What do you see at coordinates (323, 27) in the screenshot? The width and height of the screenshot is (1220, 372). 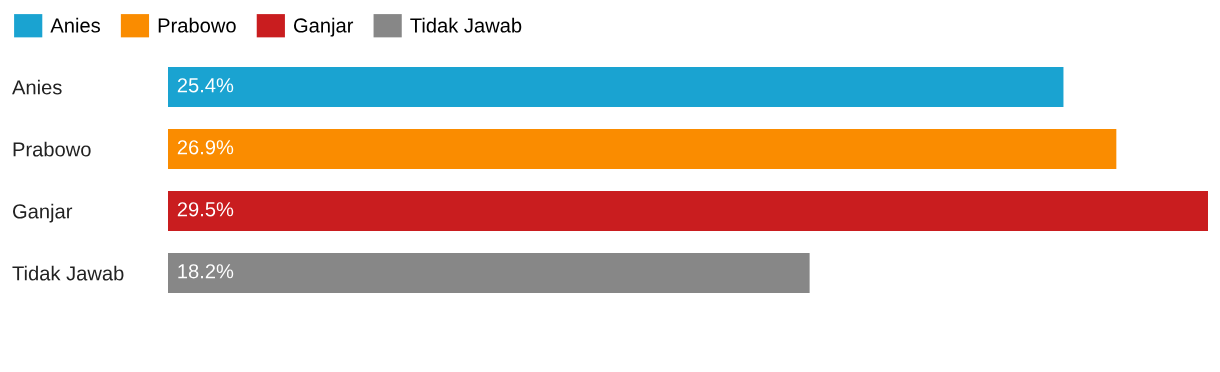 I see `legend-label: Ganjar` at bounding box center [323, 27].